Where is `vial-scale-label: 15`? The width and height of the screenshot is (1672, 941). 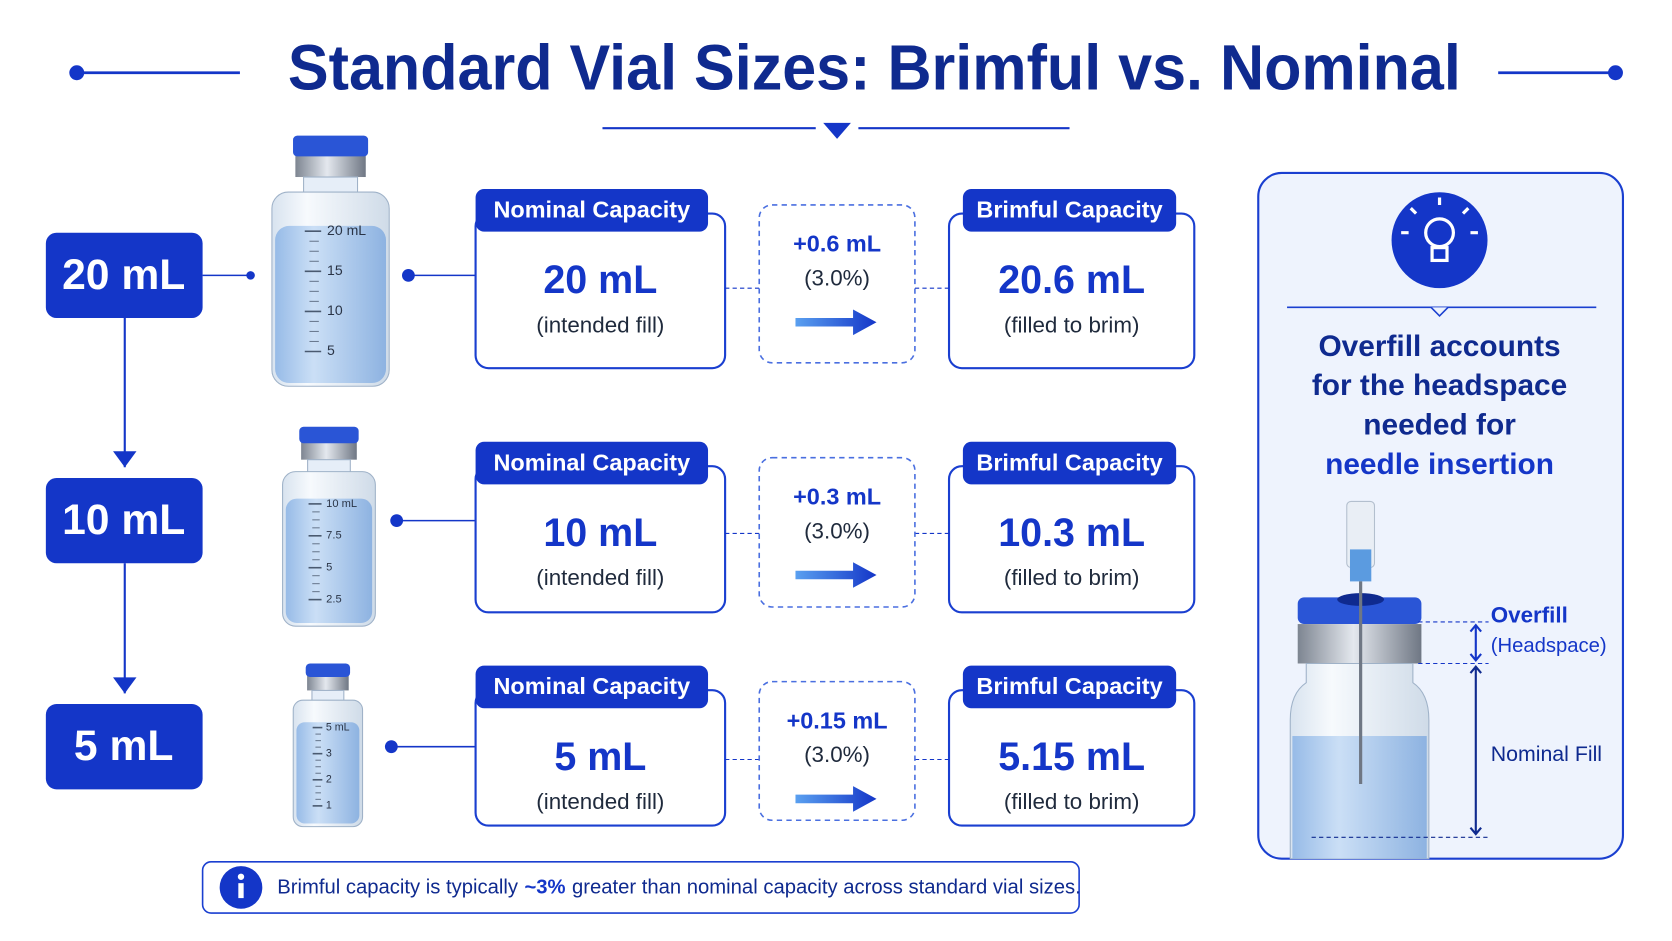
vial-scale-label: 15 is located at coordinates (335, 270).